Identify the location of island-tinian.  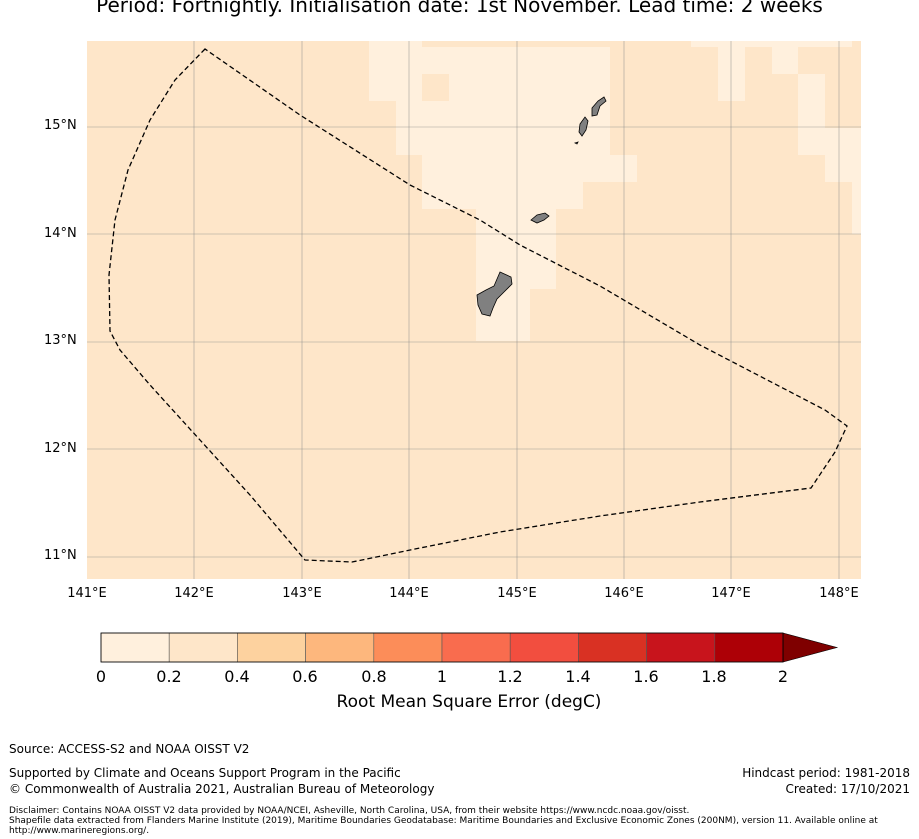
(583, 126).